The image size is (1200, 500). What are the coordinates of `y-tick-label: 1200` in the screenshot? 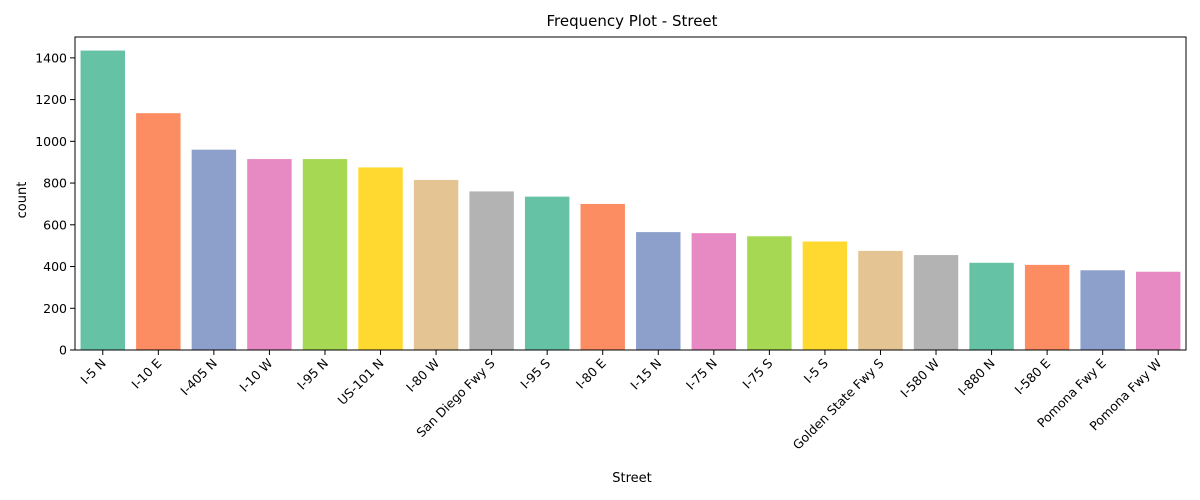 It's located at (51, 99).